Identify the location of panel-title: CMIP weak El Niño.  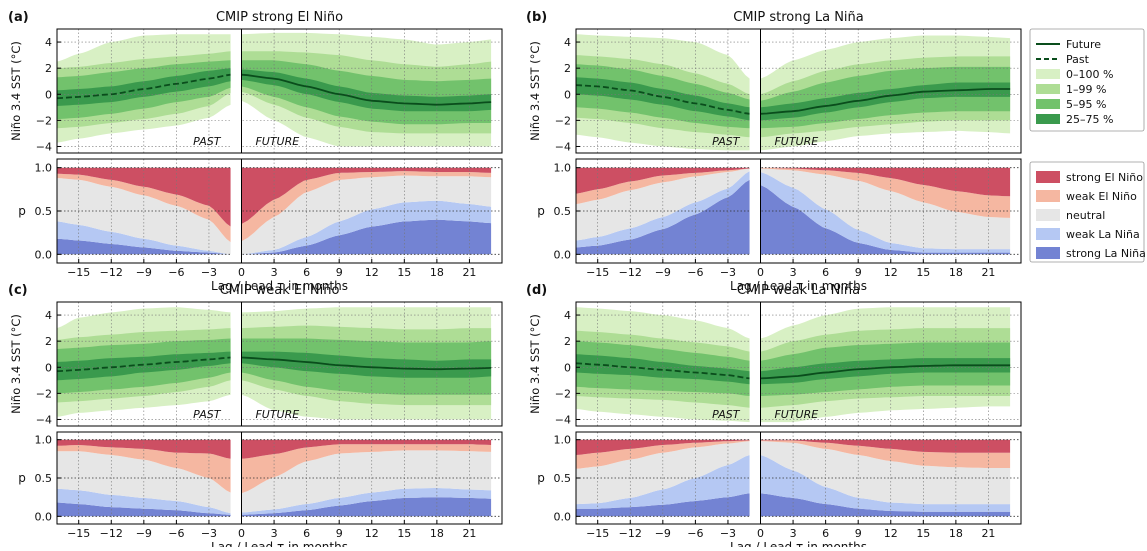
(280, 290).